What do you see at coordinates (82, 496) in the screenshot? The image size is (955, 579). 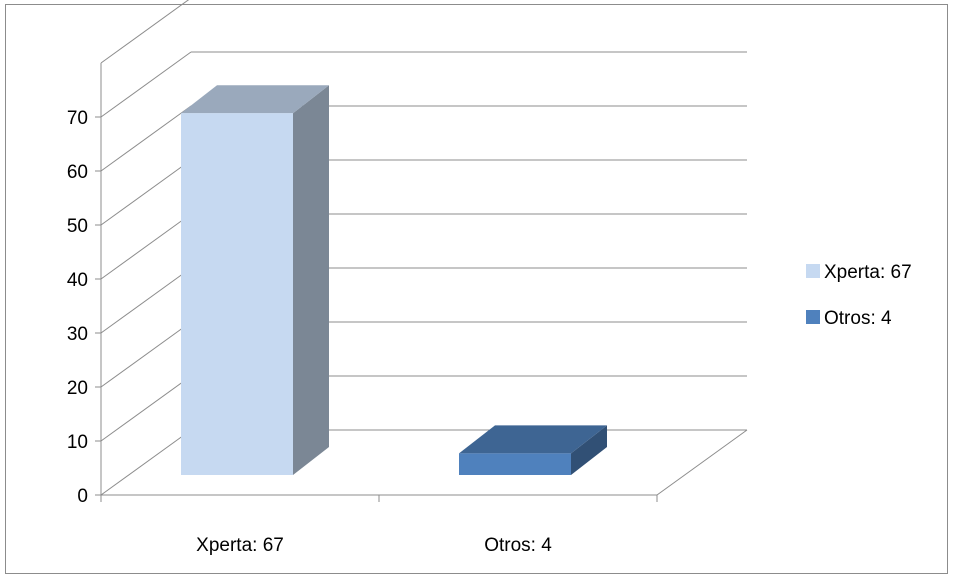 I see `y-tick-label: 0` at bounding box center [82, 496].